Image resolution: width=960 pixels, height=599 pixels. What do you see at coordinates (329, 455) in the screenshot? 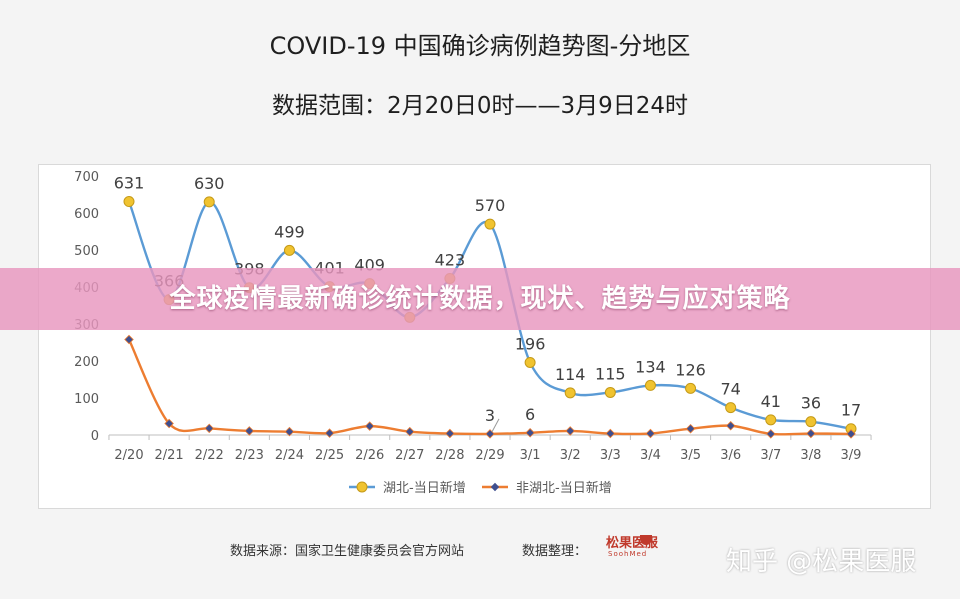
I see `x-tick-label: 2/25` at bounding box center [329, 455].